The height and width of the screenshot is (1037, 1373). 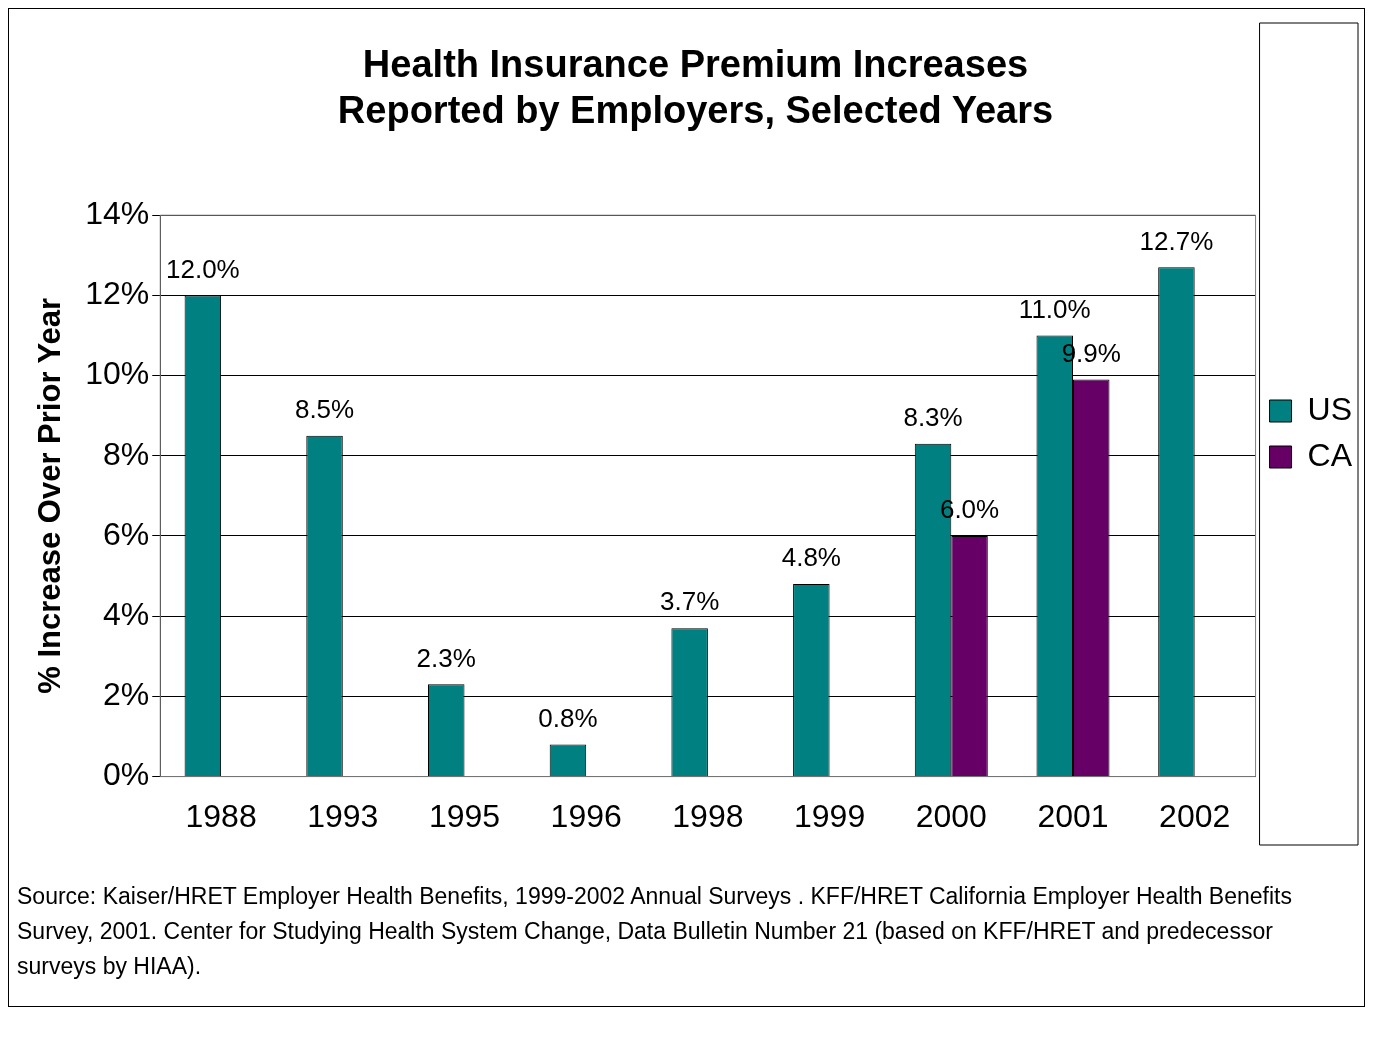 I want to click on legend-label: US, so click(x=1329, y=408).